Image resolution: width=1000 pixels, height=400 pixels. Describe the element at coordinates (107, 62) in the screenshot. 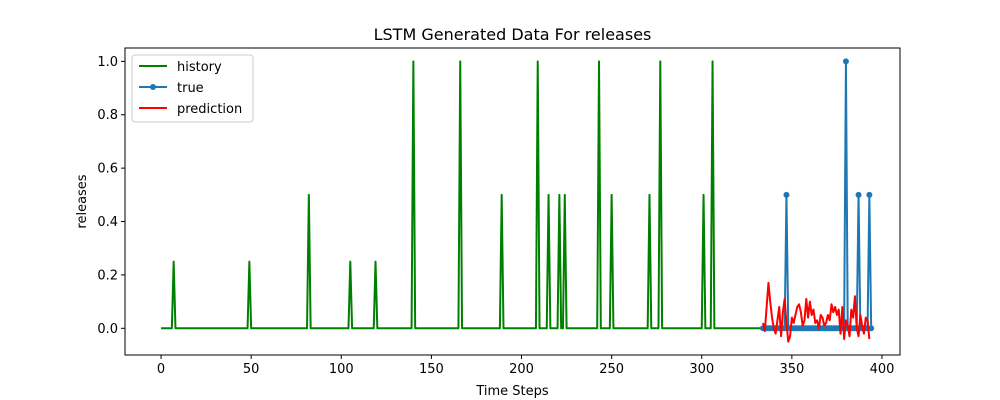

I see `y-tick-label: 1.0` at that location.